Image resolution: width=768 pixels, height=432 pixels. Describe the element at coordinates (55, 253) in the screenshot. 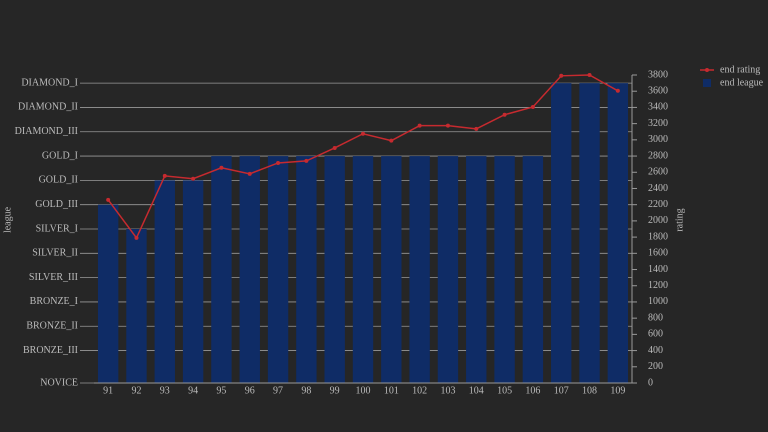

I see `y-tick-label: SILVER_II` at that location.